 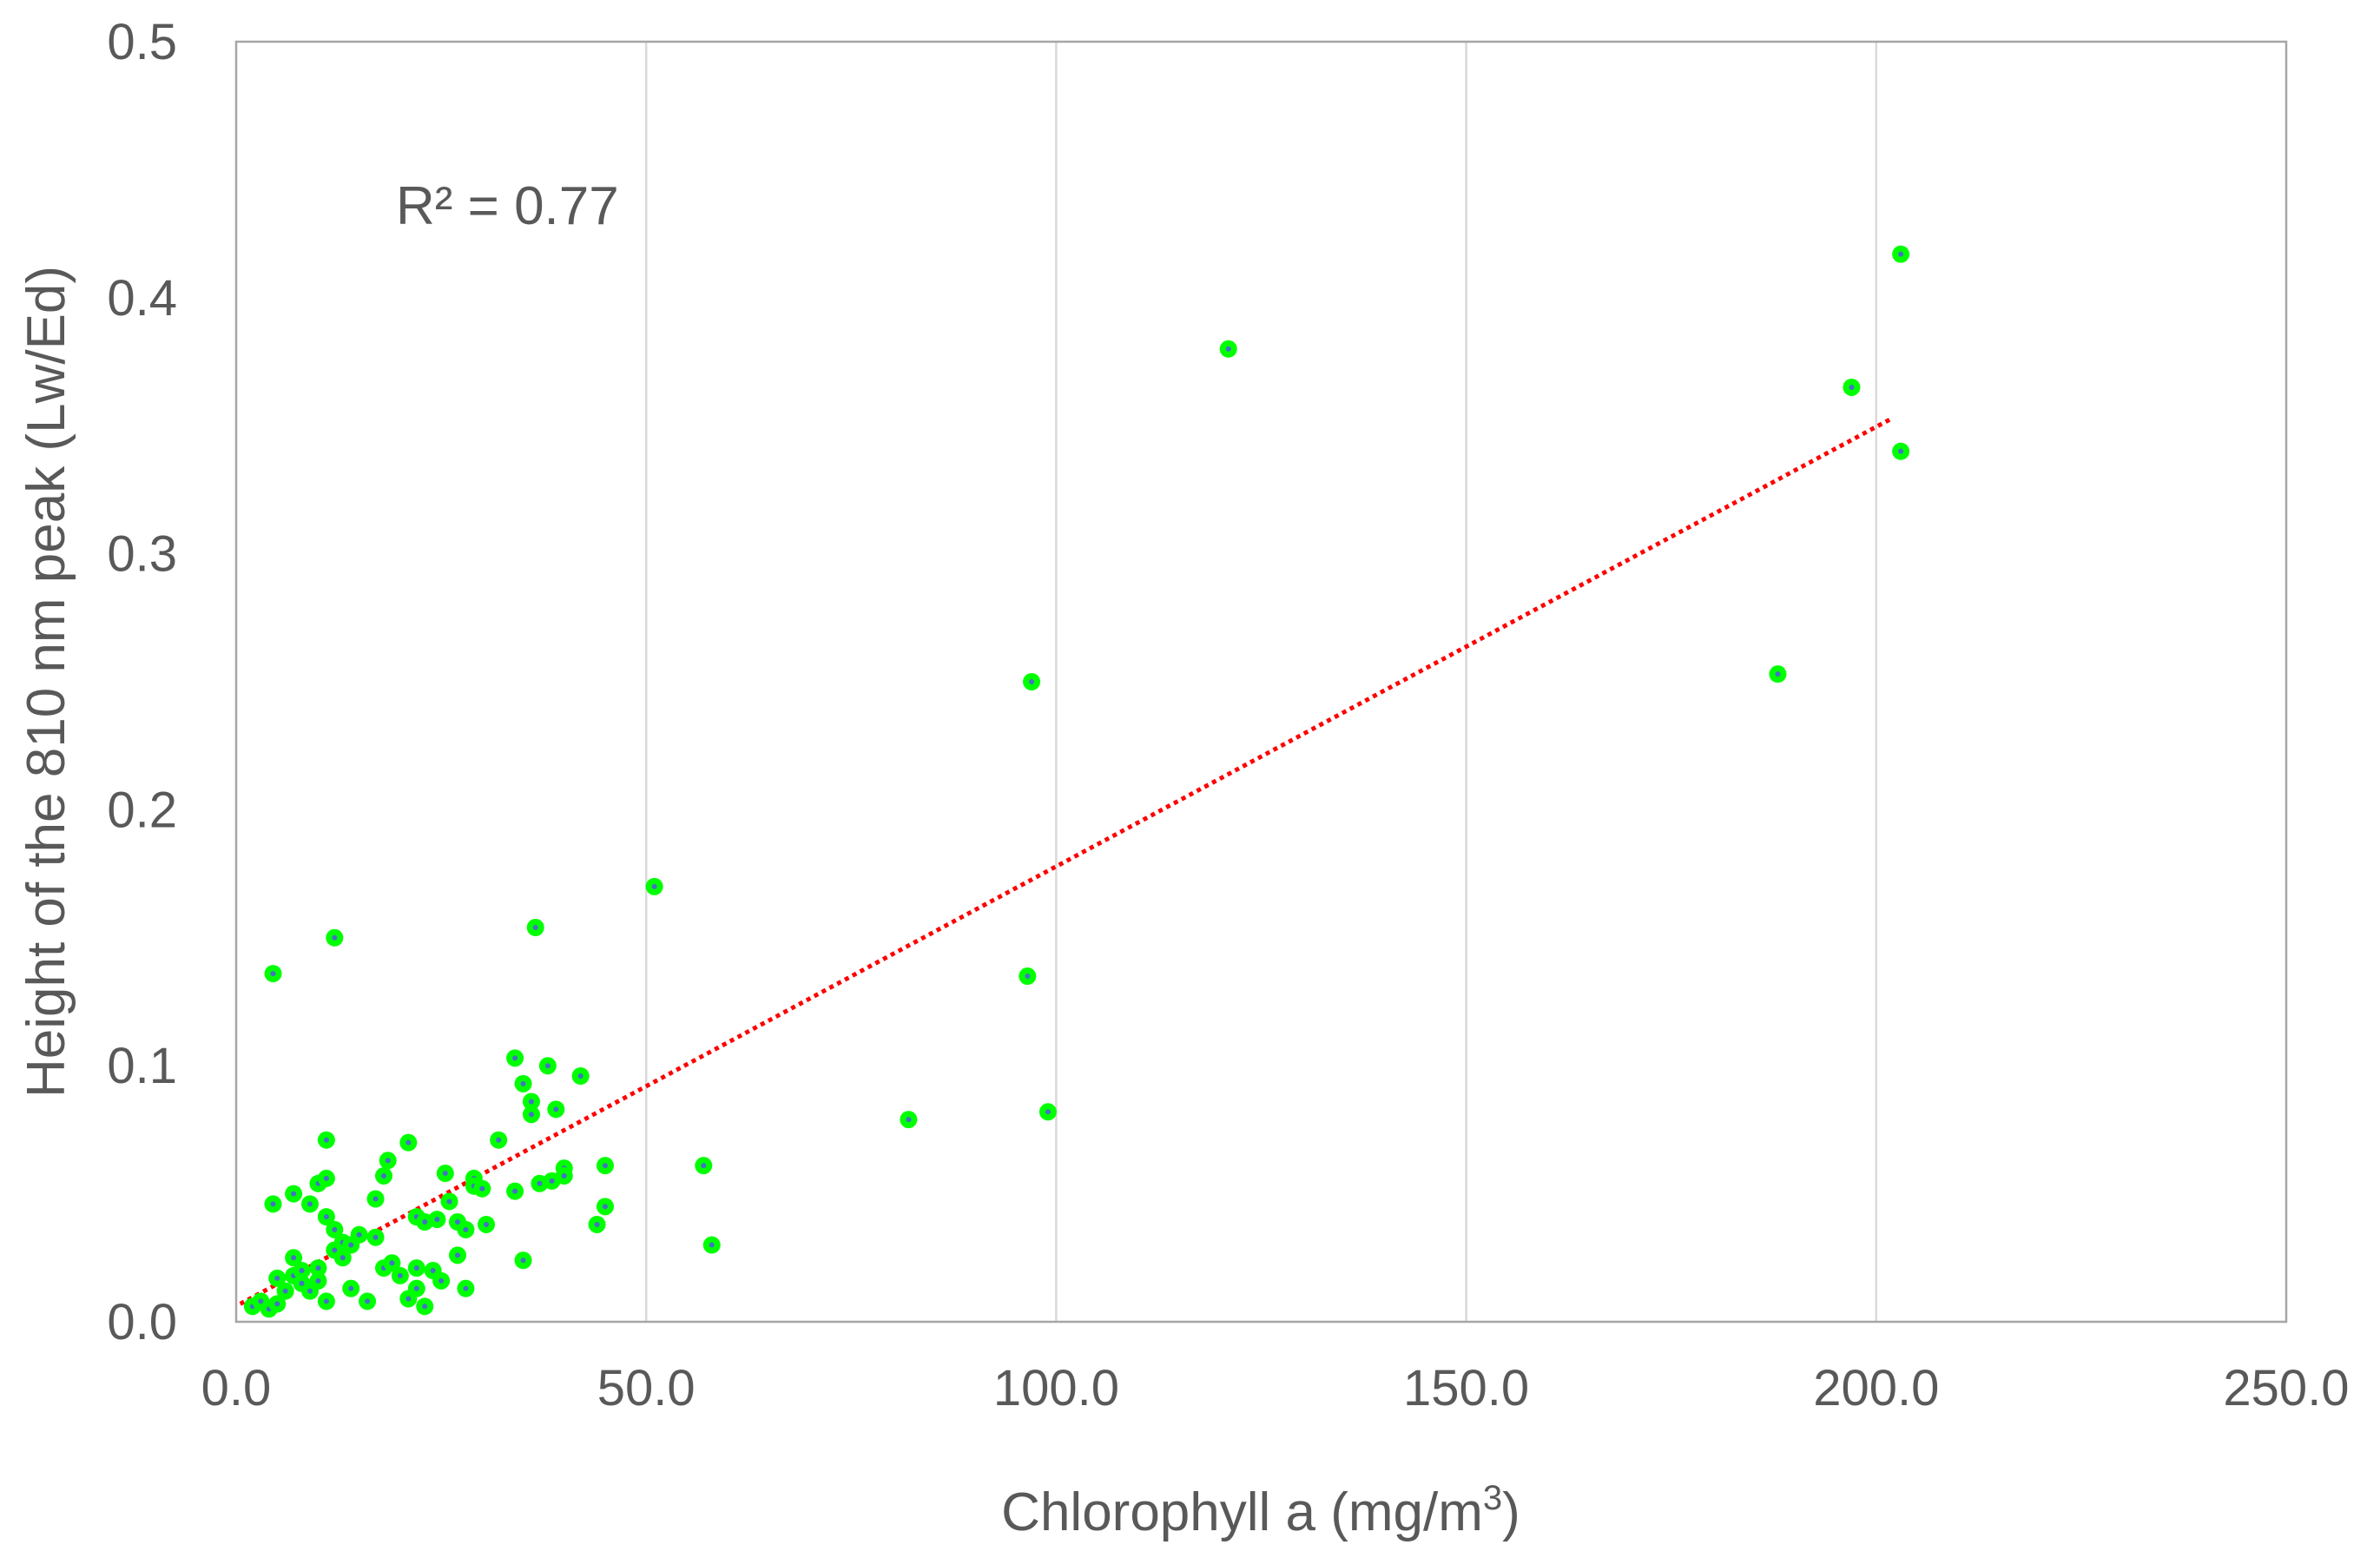 What do you see at coordinates (1876, 1388) in the screenshot?
I see `x-tick-label: 200.0` at bounding box center [1876, 1388].